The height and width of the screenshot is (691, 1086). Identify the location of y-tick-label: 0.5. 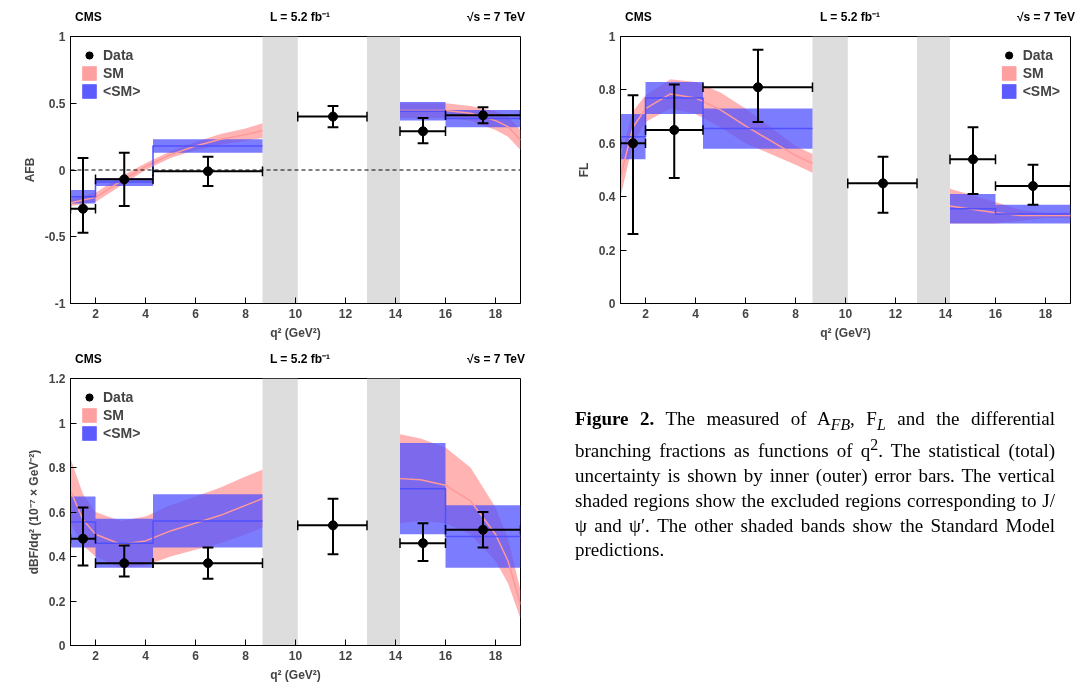
(57, 103).